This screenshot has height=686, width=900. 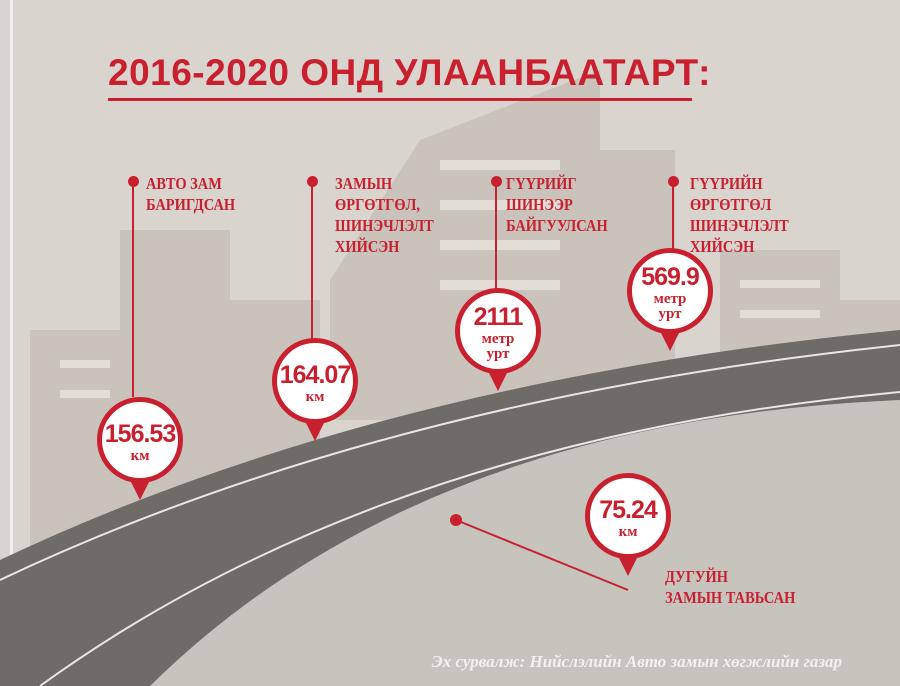 What do you see at coordinates (498, 317) in the screenshot?
I see `value: 2111` at bounding box center [498, 317].